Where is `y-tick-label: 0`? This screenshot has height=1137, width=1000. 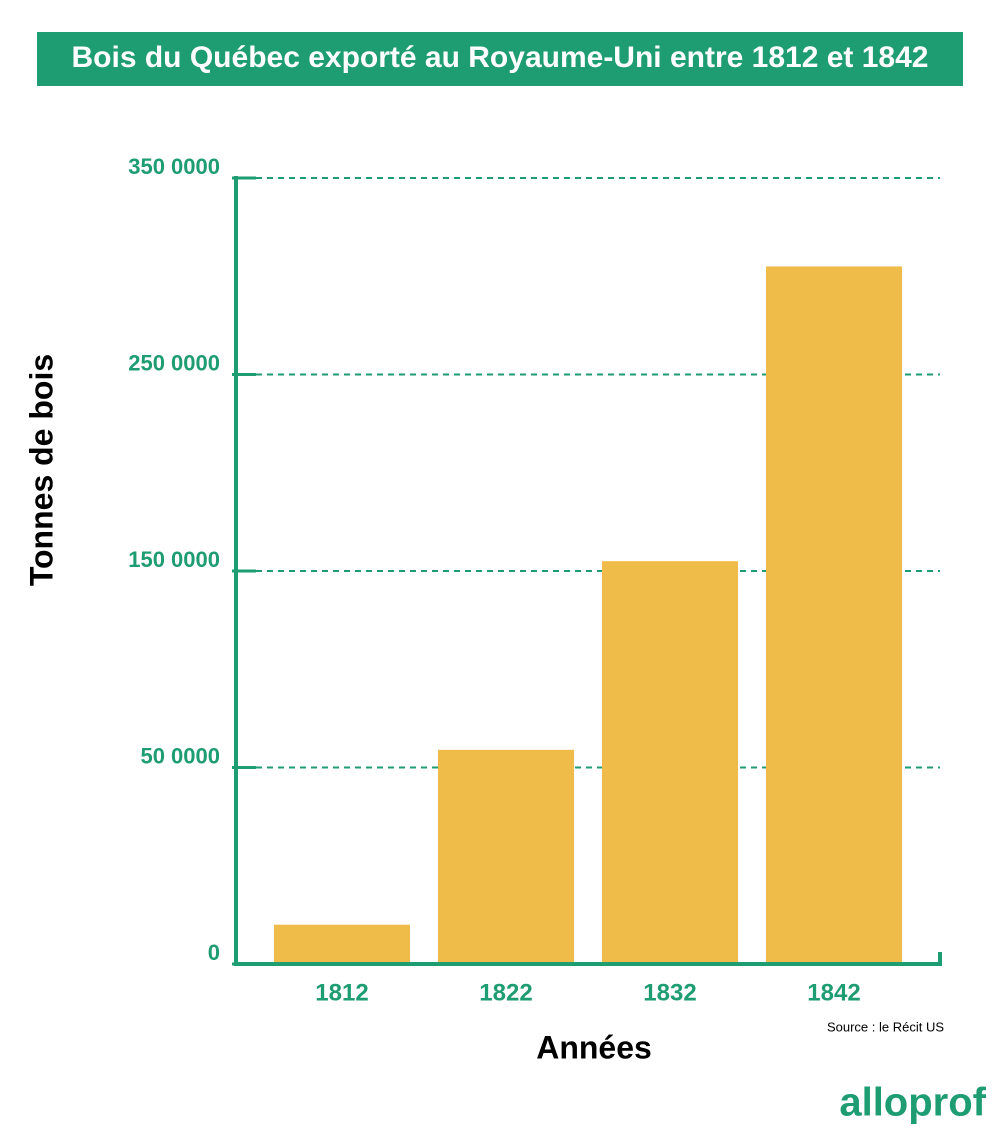
y-tick-label: 0 is located at coordinates (214, 952).